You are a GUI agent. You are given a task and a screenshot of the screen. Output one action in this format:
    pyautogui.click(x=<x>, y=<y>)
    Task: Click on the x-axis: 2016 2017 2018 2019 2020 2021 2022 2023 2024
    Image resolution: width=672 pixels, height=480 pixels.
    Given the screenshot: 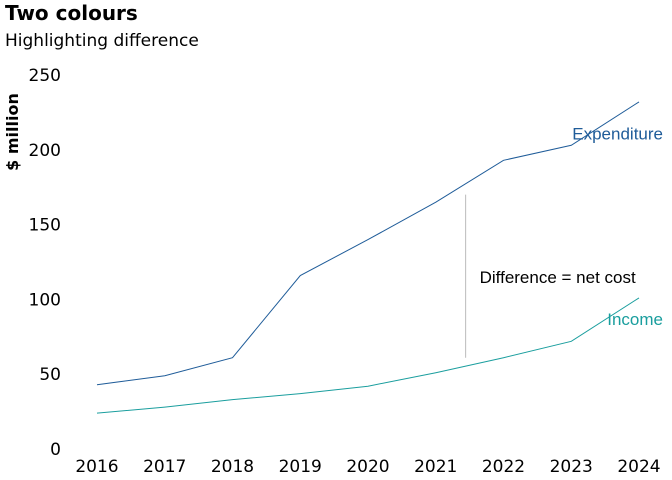 What is the action you would take?
    pyautogui.click(x=367, y=467)
    